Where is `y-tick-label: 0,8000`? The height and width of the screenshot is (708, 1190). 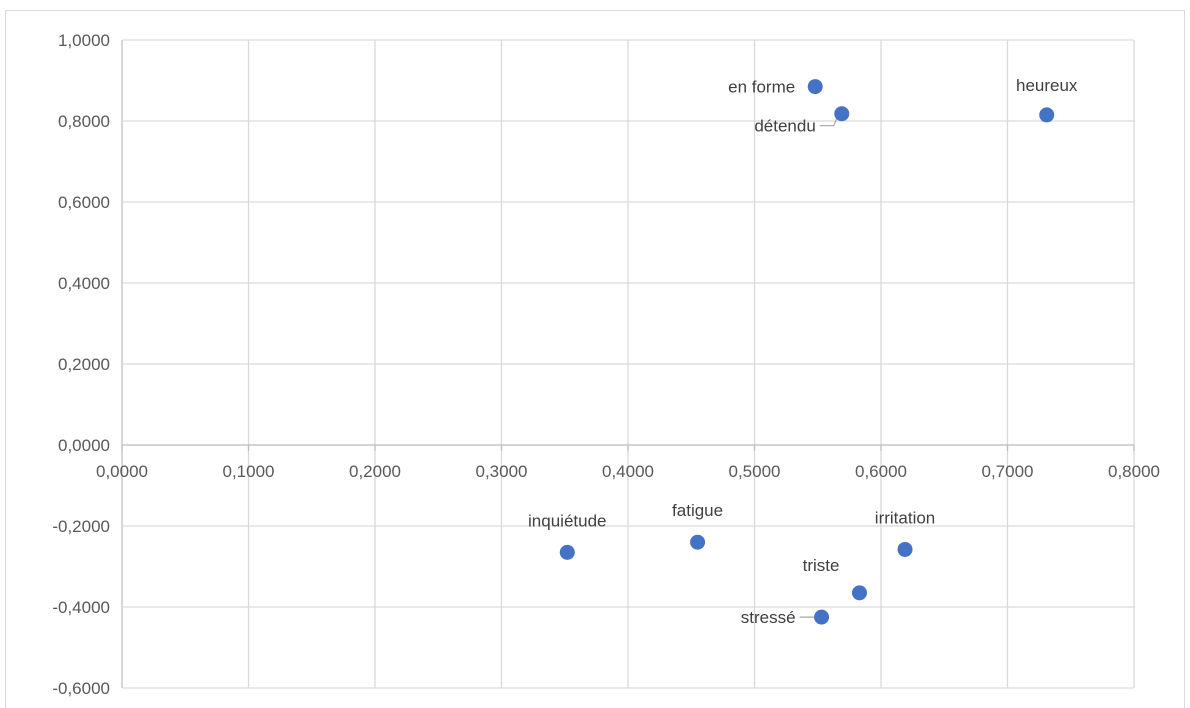 y-tick-label: 0,8000 is located at coordinates (84, 121).